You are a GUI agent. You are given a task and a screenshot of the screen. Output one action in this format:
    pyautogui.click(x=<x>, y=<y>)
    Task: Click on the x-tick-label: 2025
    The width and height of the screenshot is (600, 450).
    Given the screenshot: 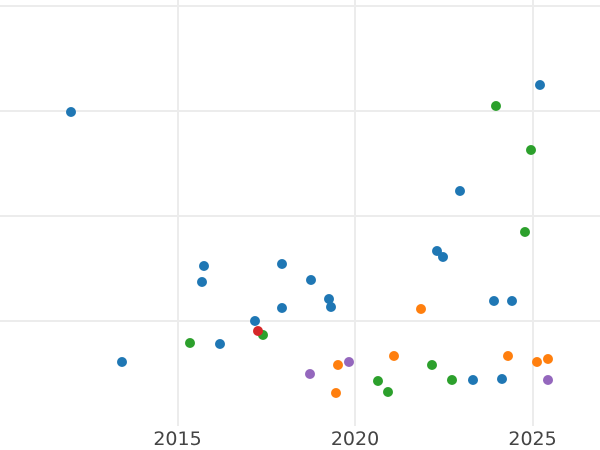 What is the action you would take?
    pyautogui.click(x=532, y=439)
    